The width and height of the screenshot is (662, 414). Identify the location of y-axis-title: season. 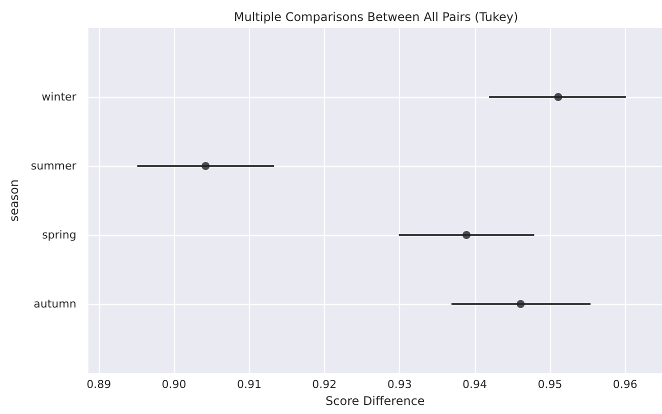
(14, 200).